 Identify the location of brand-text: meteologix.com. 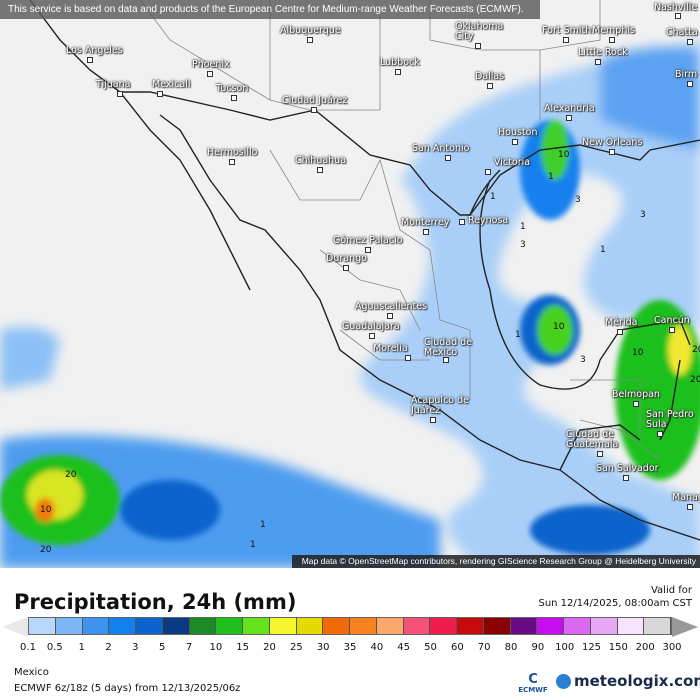
(637, 681).